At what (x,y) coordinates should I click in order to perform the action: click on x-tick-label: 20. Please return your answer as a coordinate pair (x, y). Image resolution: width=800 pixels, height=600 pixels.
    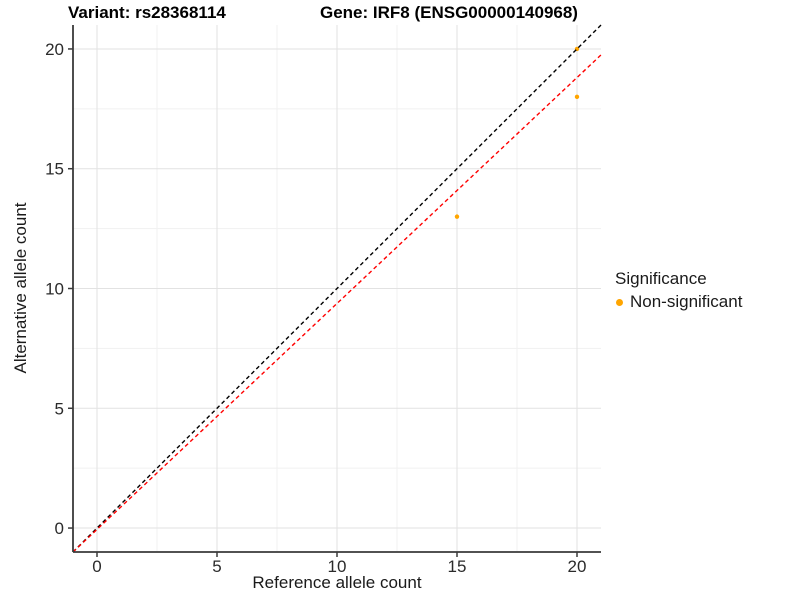
    Looking at the image, I should click on (577, 566).